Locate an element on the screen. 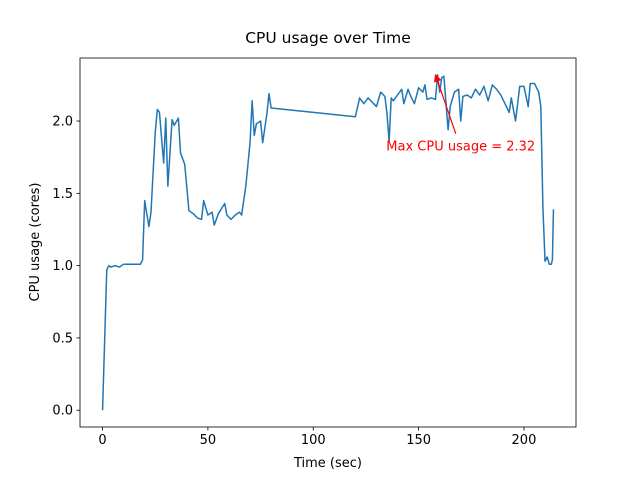  x-tick-label: 100 is located at coordinates (313, 440).